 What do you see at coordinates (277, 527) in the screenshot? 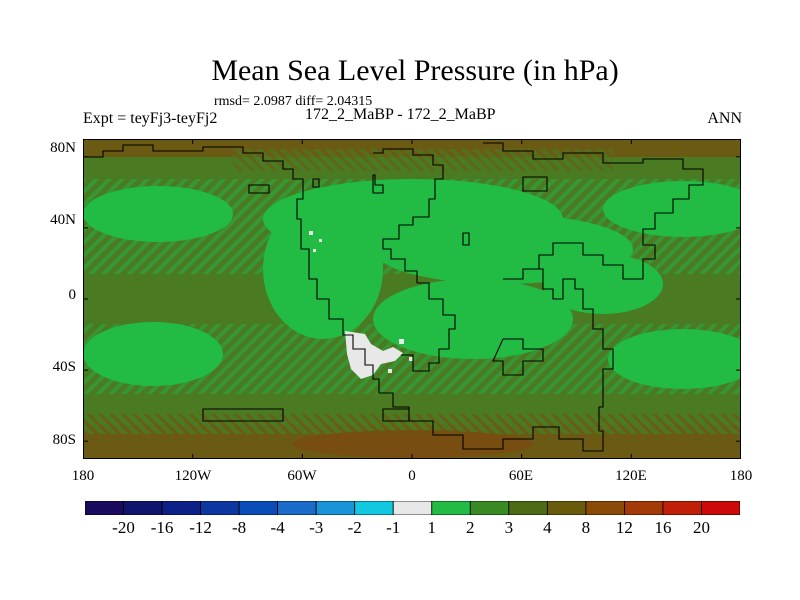
I see `colorbar-label: -4` at bounding box center [277, 527].